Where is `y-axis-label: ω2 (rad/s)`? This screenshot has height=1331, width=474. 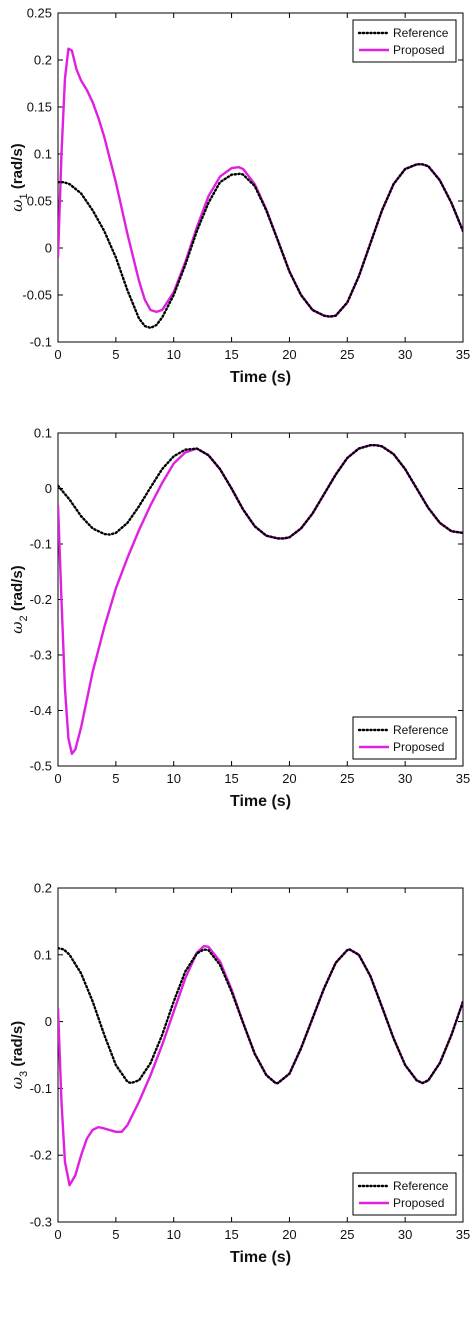
y-axis-label: ω2 (rad/s) is located at coordinates (19, 599).